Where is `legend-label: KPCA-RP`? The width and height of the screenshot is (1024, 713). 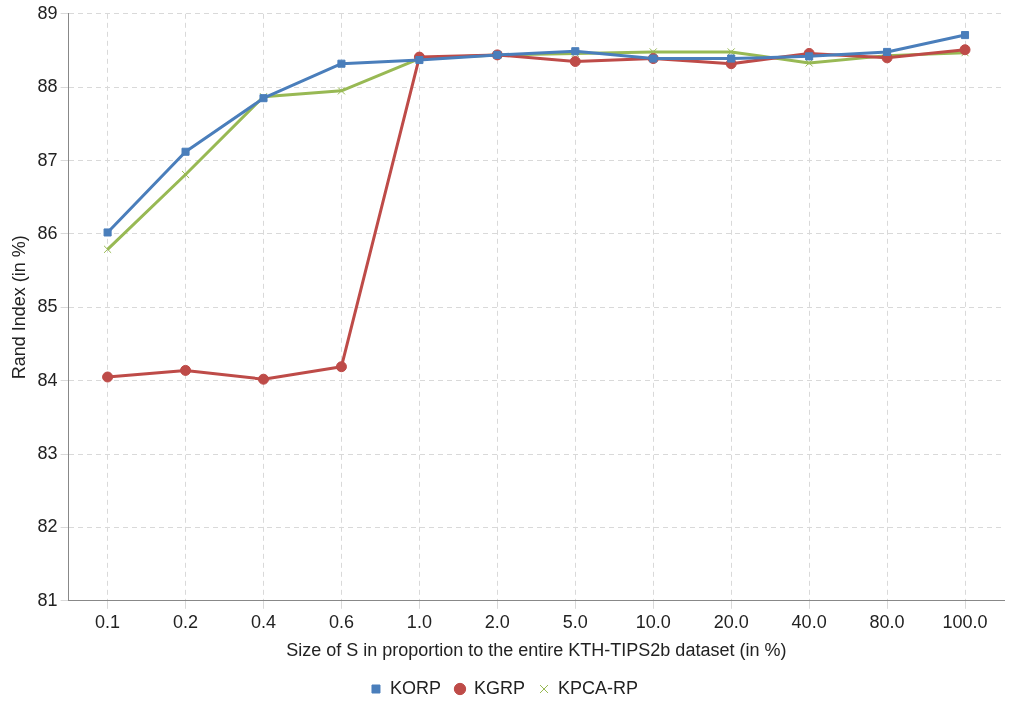 legend-label: KPCA-RP is located at coordinates (598, 687).